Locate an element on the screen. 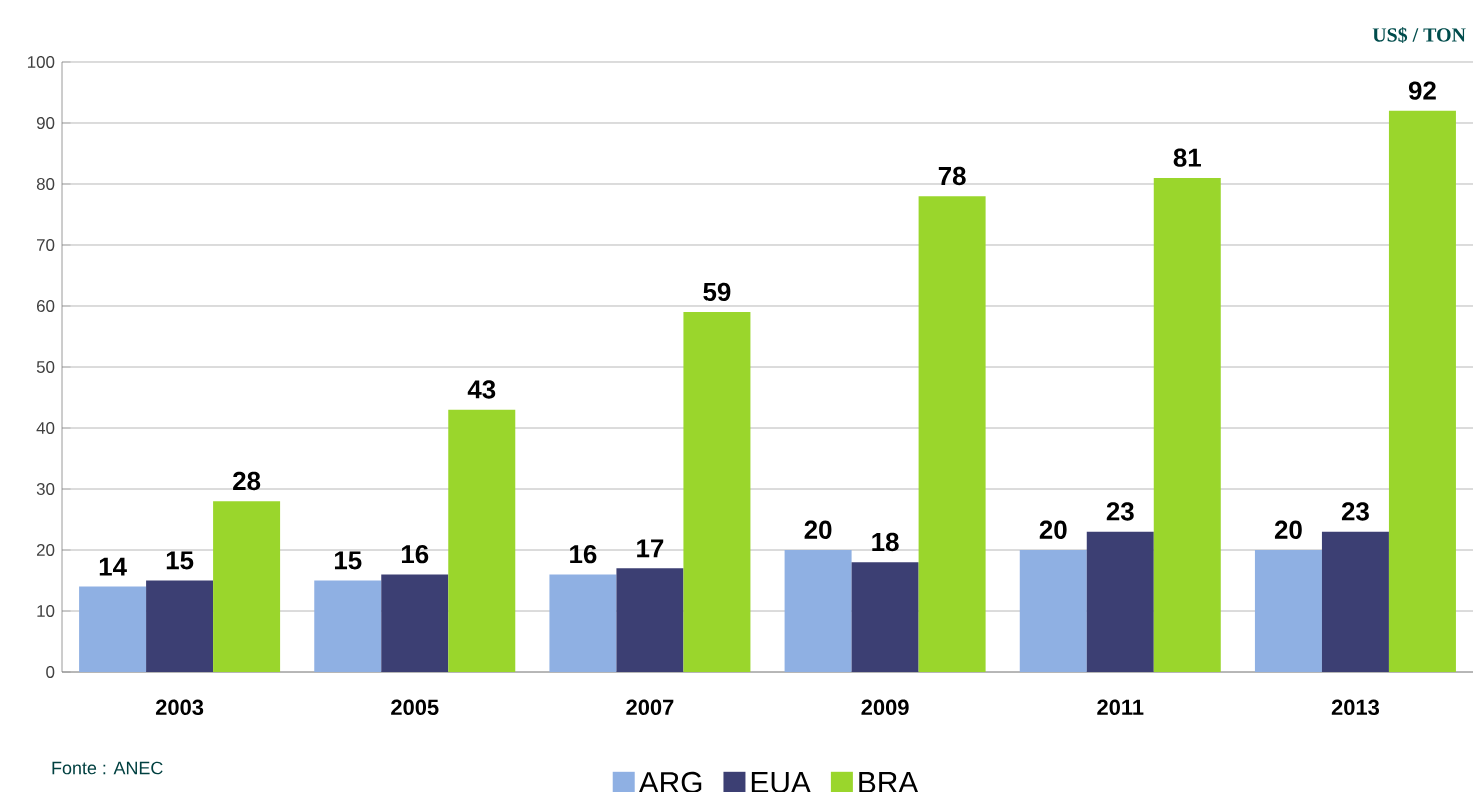 The width and height of the screenshot is (1473, 792). data-label: 14 is located at coordinates (113, 566).